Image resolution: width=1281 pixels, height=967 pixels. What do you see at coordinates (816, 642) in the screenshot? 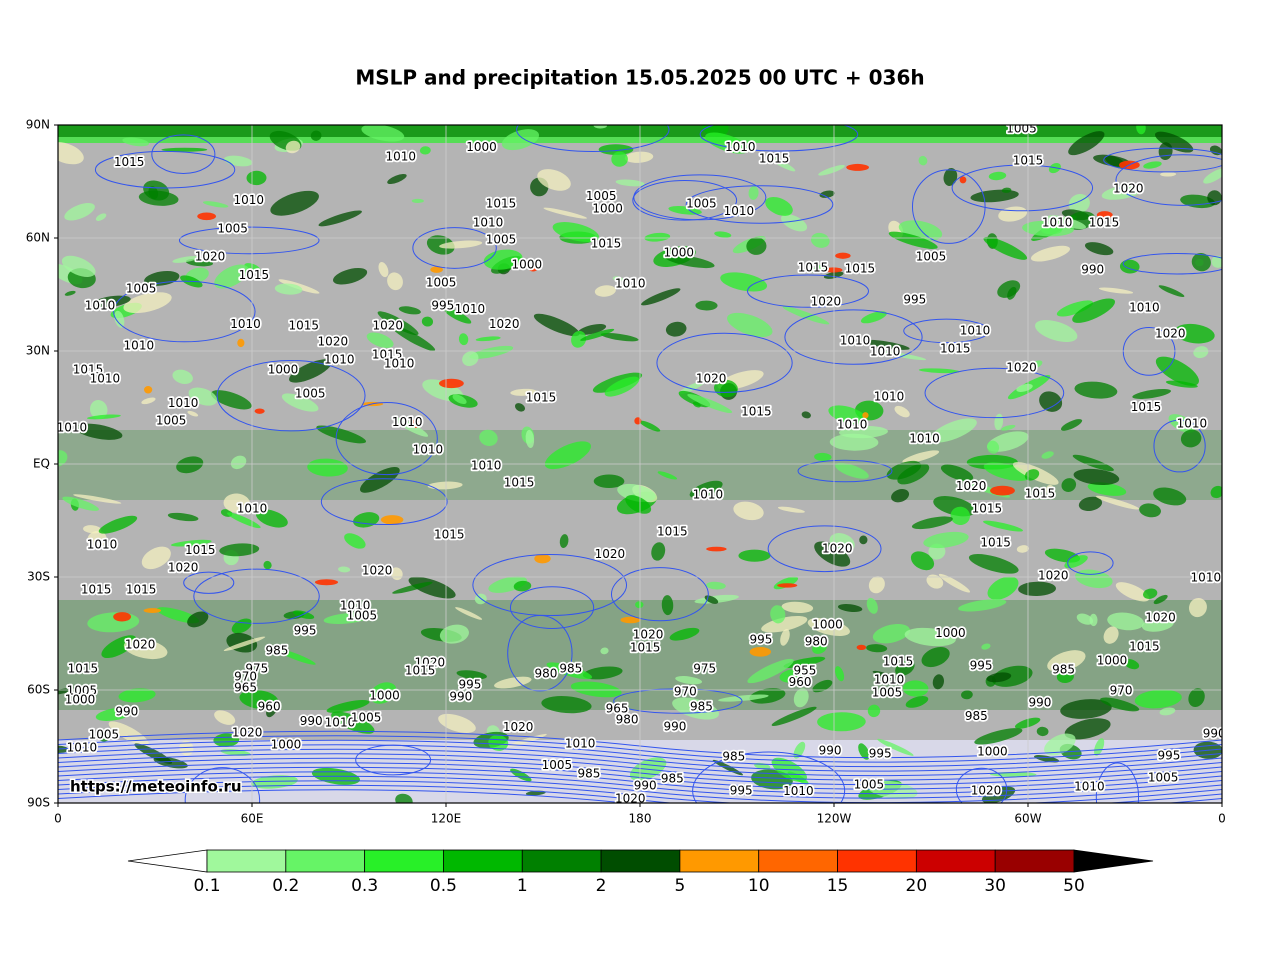
I see `pressure-label: 980` at bounding box center [816, 642].